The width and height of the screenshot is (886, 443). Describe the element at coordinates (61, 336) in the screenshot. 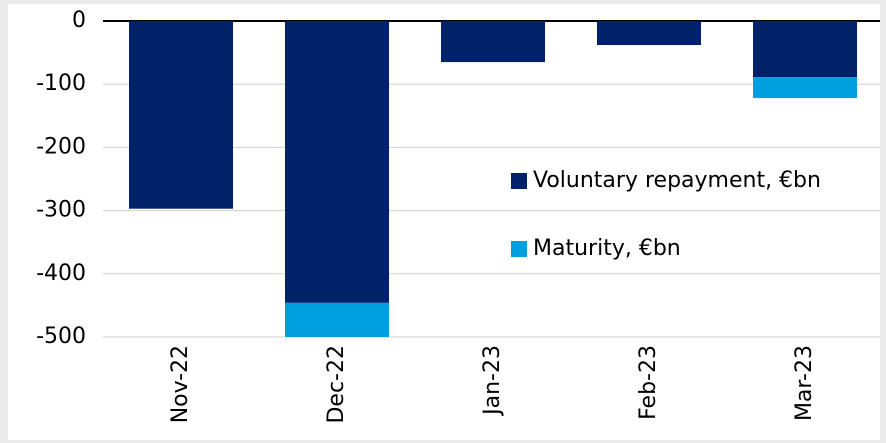

I see `y-tick-label: -500` at that location.